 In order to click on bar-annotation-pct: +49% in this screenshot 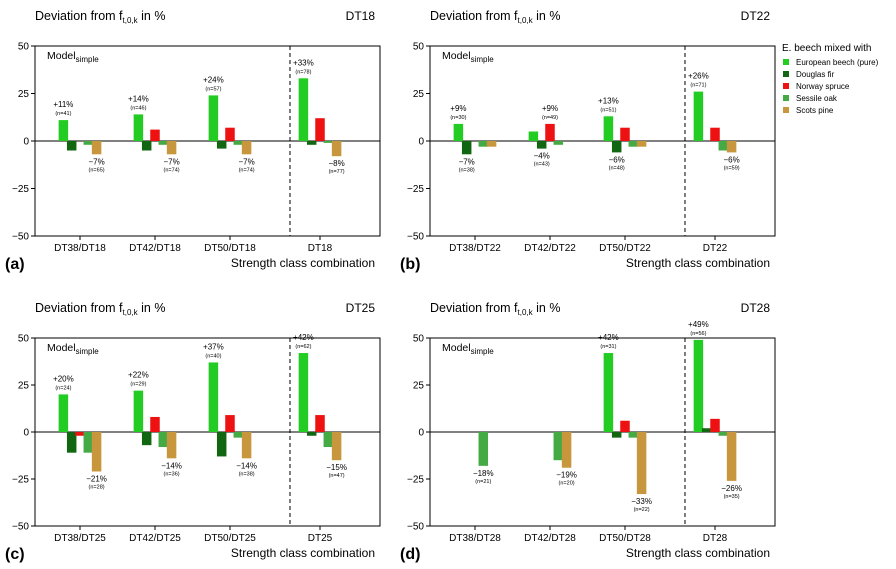, I will do `click(698, 324)`.